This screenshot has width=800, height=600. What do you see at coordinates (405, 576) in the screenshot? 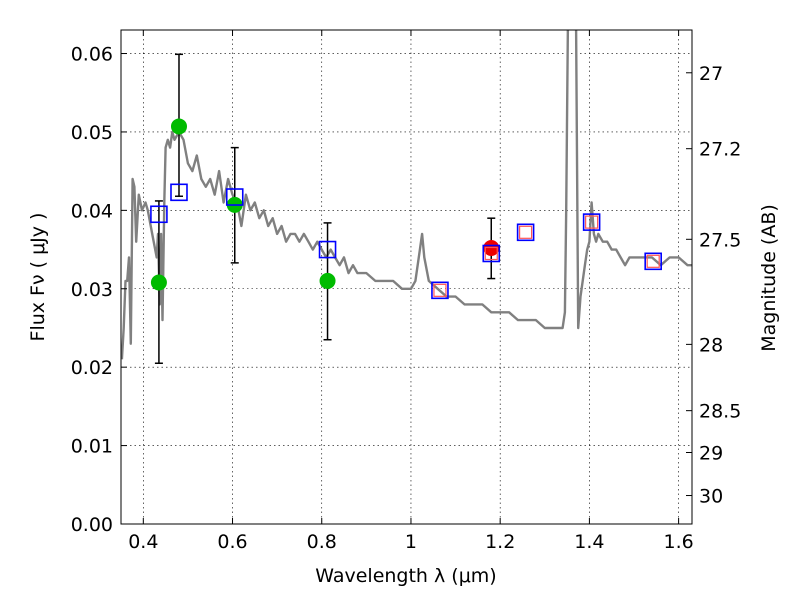
I see `x-axis-title: Wavelength λ (μm)` at bounding box center [405, 576].